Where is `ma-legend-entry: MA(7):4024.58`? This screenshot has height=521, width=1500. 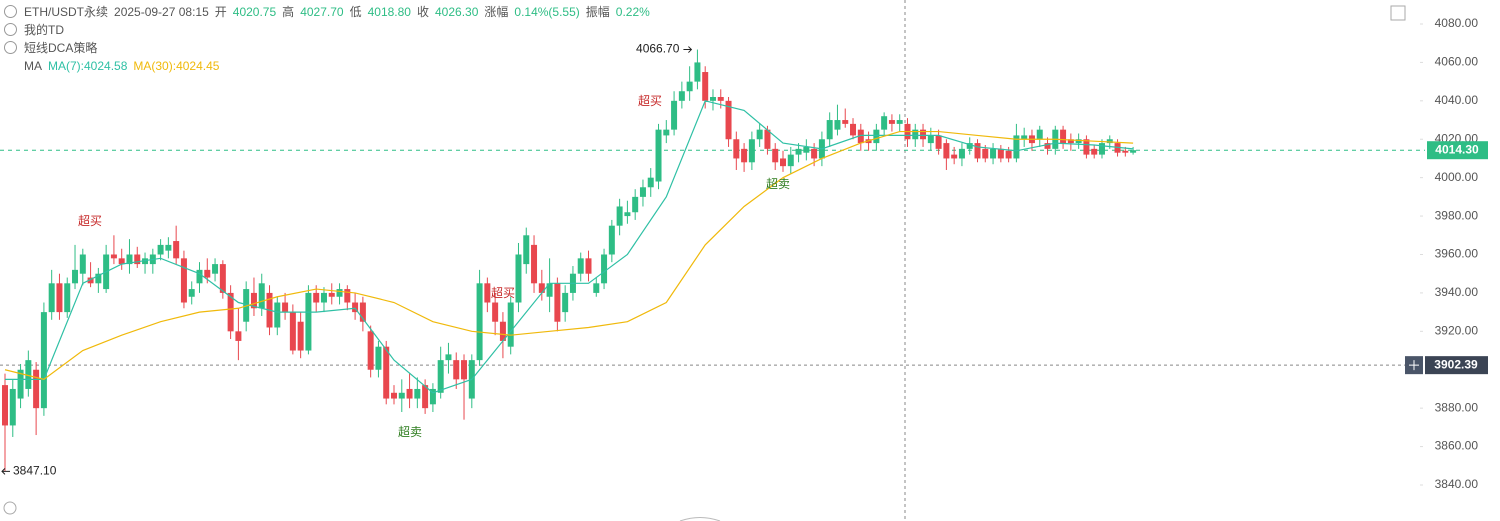
ma-legend-entry: MA(7):4024.58 is located at coordinates (88, 66).